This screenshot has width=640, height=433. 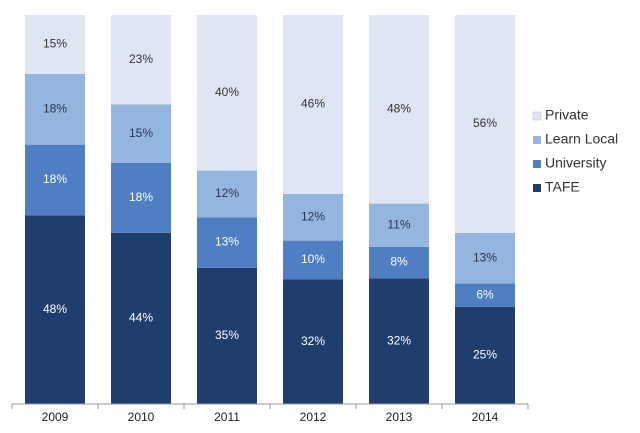 I want to click on x-axis-tick-labels: 2009 2010 2011 2012 2013 2014, so click(x=270, y=417).